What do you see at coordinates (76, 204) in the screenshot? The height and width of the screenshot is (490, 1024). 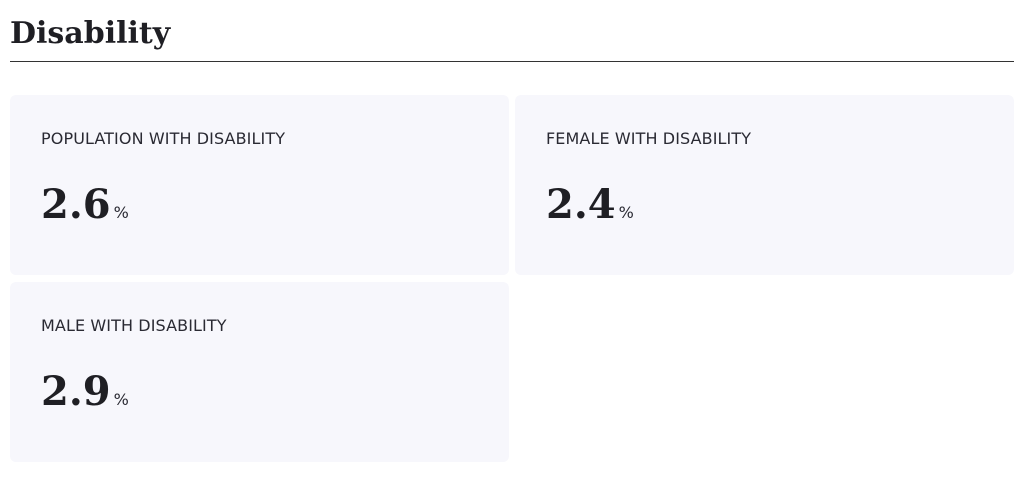 I see `stat-value: 2.6` at bounding box center [76, 204].